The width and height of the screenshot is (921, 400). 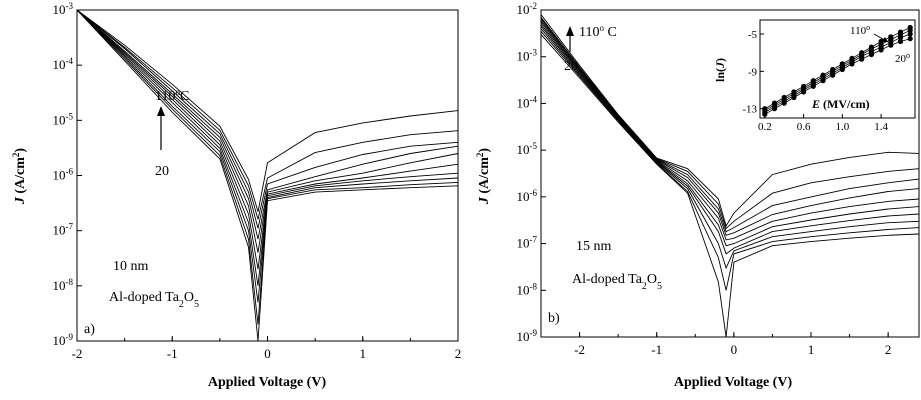 What do you see at coordinates (840, 104) in the screenshot?
I see `inset-x-axis-label: E (MV/cm)` at bounding box center [840, 104].